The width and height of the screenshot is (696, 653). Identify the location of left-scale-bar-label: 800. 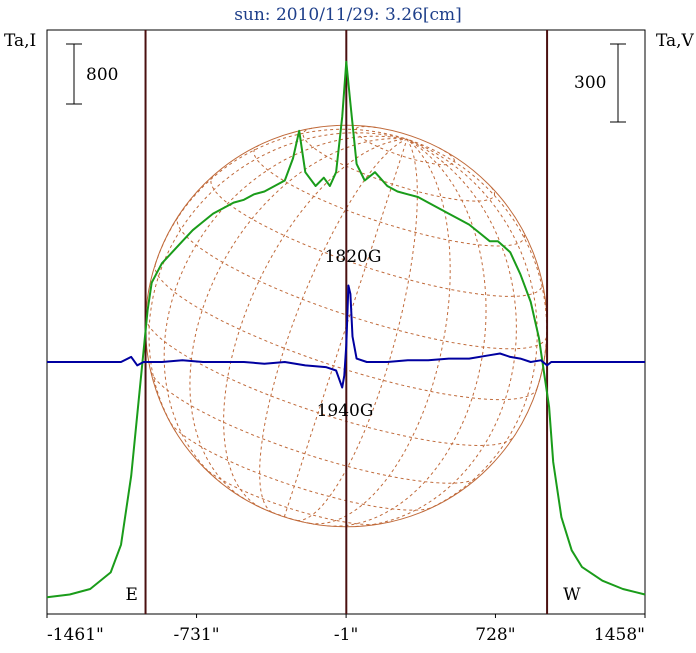
(102, 75).